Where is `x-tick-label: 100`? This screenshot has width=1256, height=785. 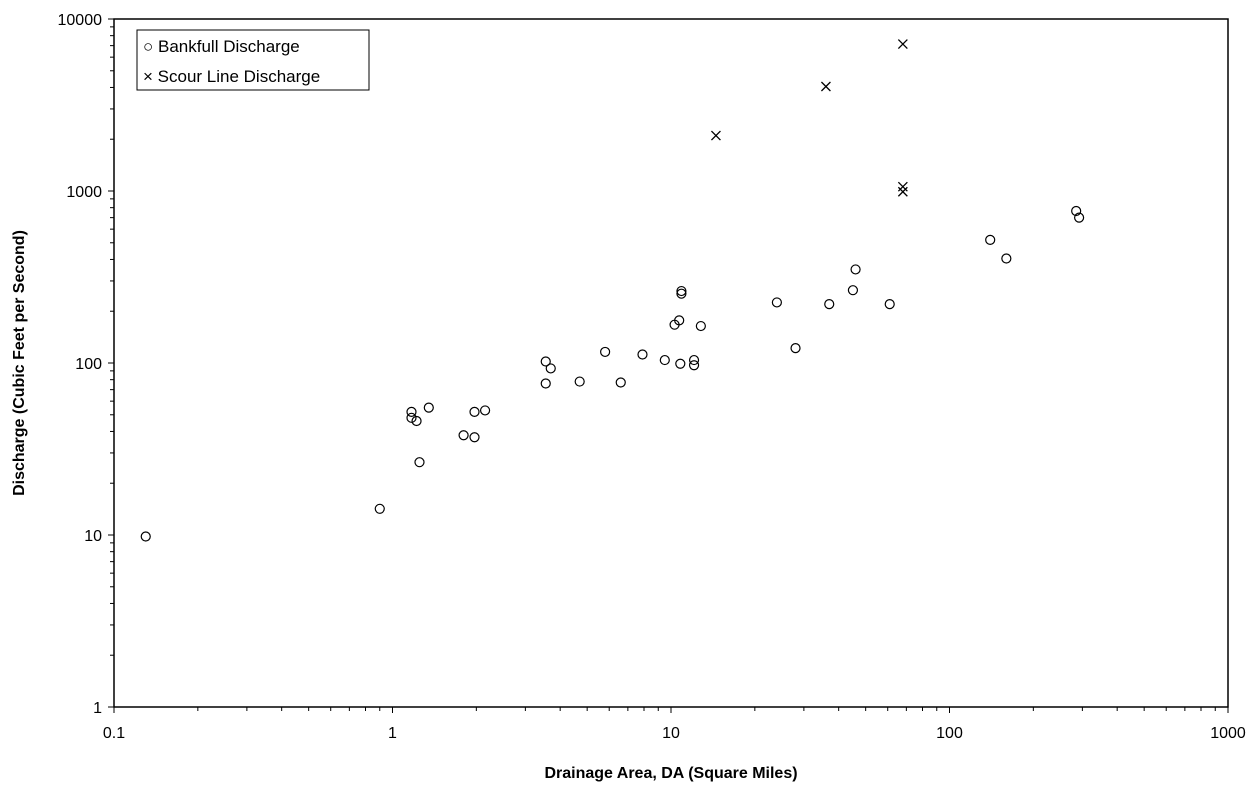
x-tick-label: 100 is located at coordinates (949, 733).